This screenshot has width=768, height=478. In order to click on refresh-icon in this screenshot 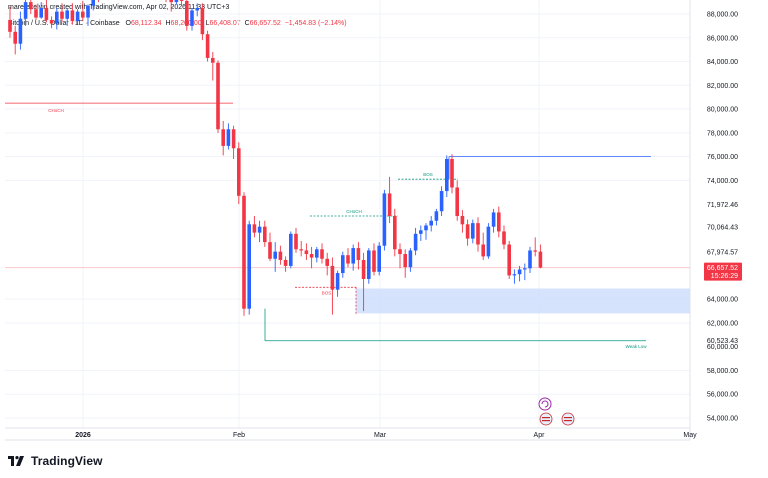, I will do `click(545, 404)`.